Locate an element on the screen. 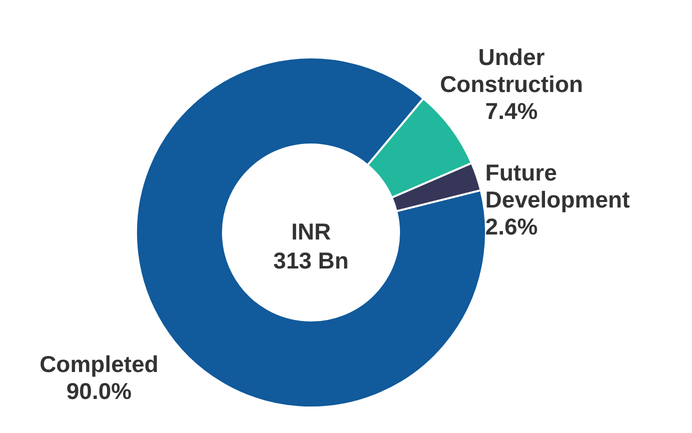  data-label: 2.6% is located at coordinates (511, 227).